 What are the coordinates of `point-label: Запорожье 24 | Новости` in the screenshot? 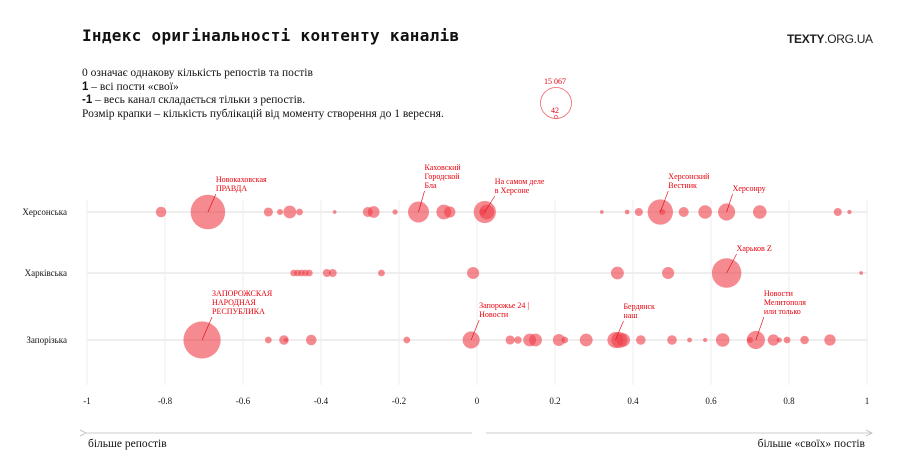 It's located at (504, 310).